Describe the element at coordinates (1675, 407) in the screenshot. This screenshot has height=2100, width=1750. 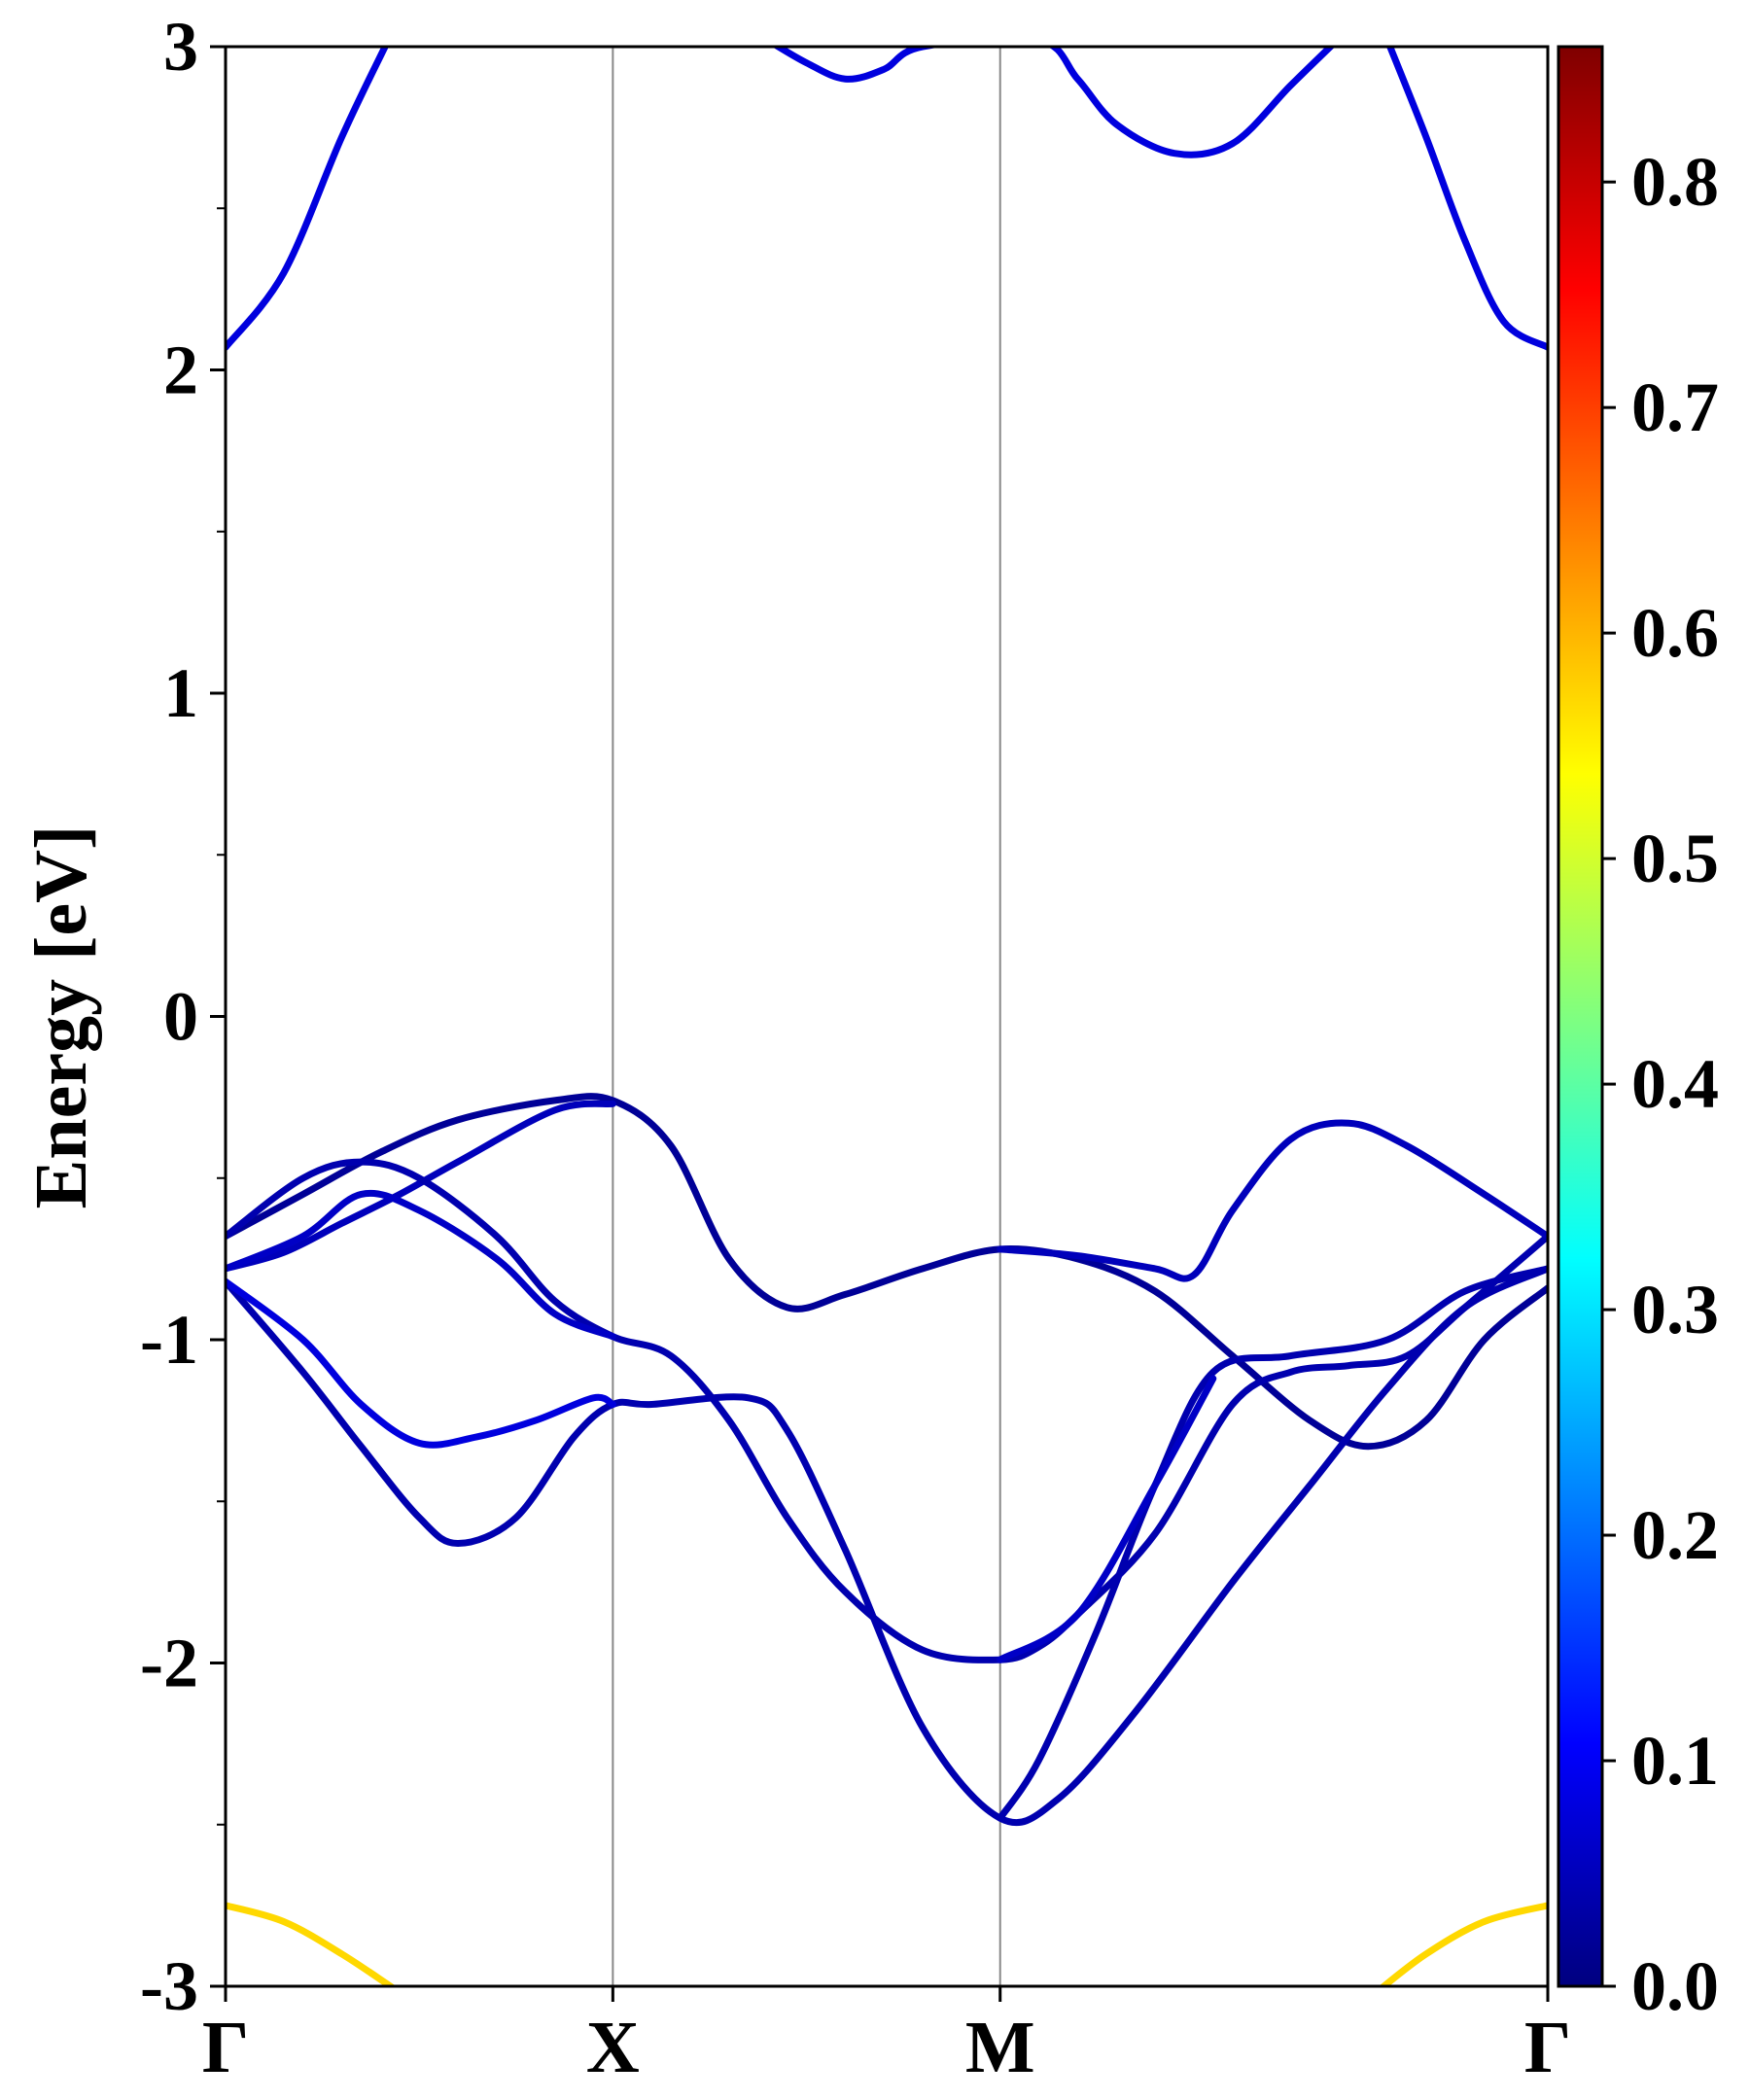
I see `colorbar-tick-label: 0.7` at that location.